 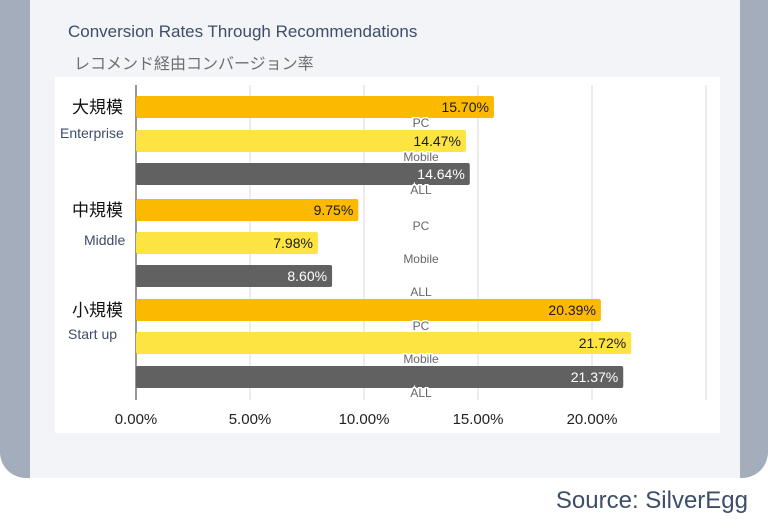 I want to click on source-credit: Source: SilverEgg, so click(x=651, y=500).